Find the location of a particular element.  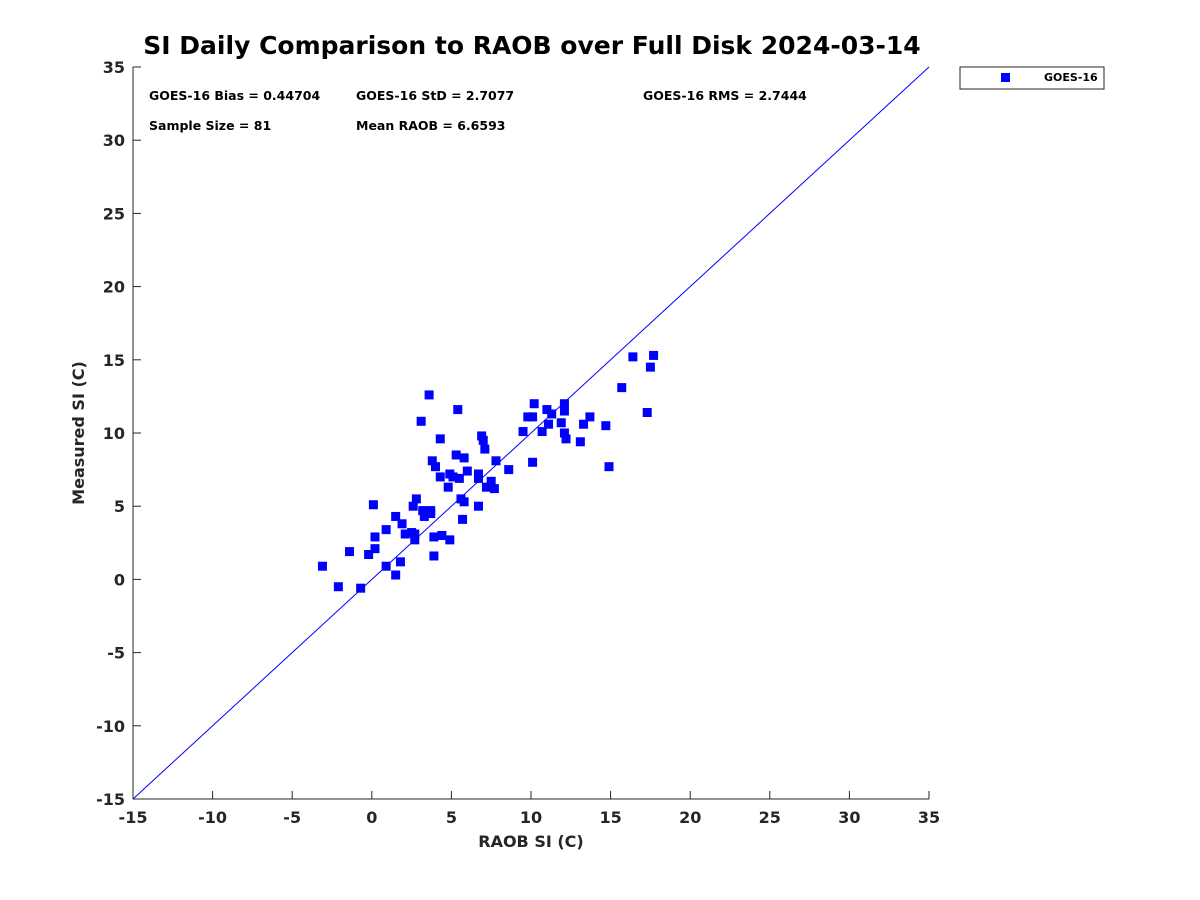

stat-rms: GOES-16 RMS = 2.7444 is located at coordinates (725, 95).